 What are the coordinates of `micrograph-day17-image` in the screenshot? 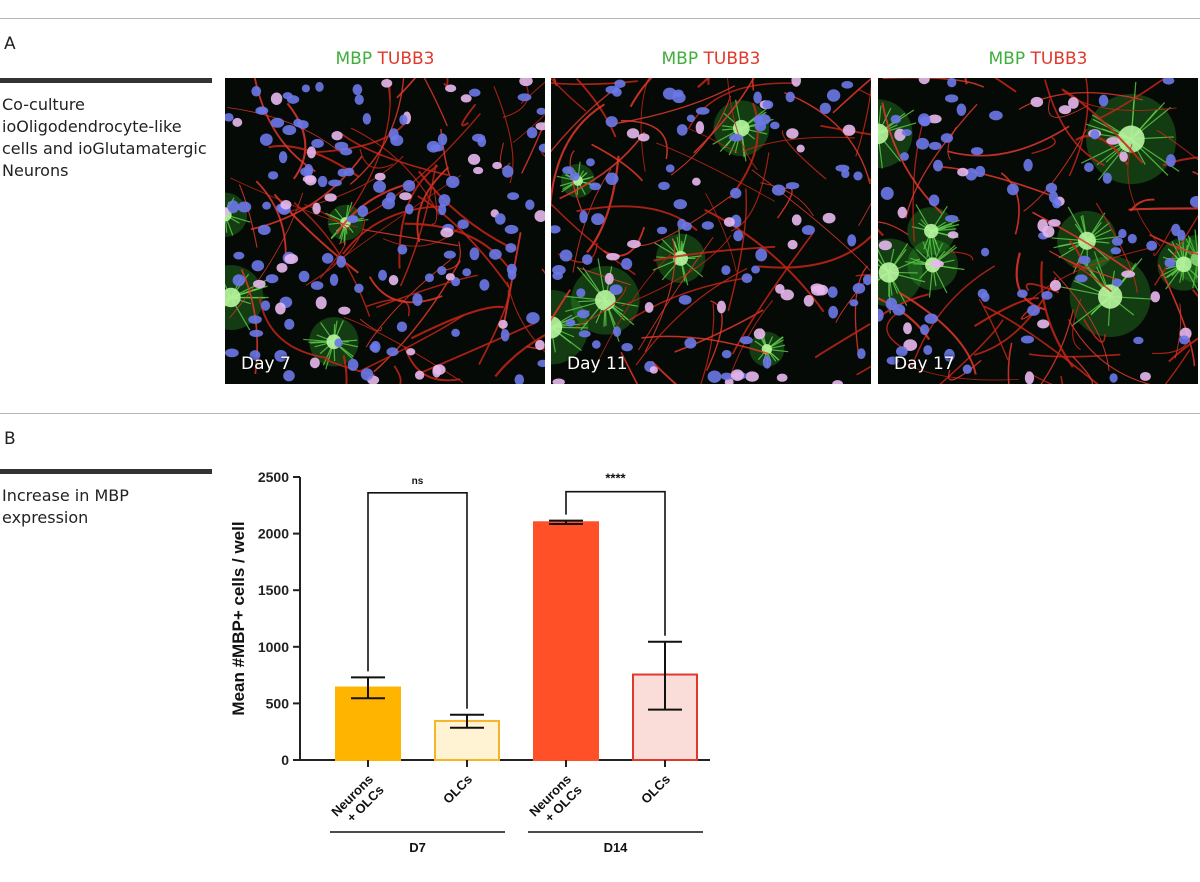 It's located at (1038, 231).